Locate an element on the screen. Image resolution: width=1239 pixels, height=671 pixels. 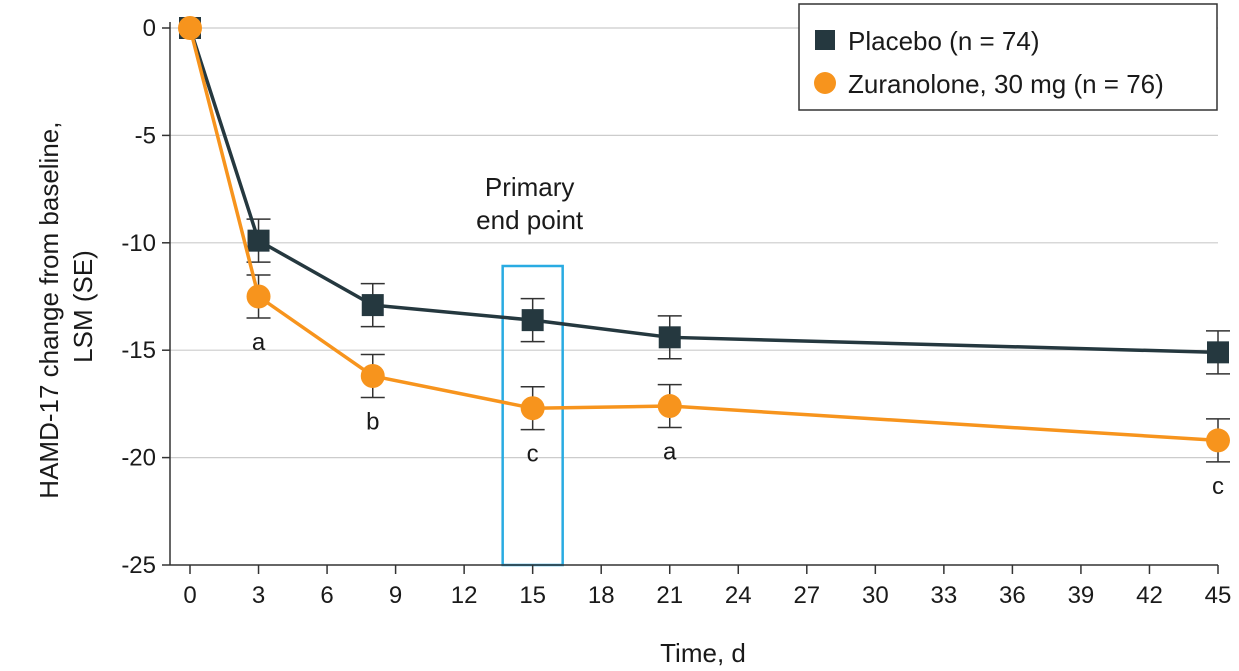
y-axis-title-line-1: HAMD-17 change from baseline, is located at coordinates (49, 310).